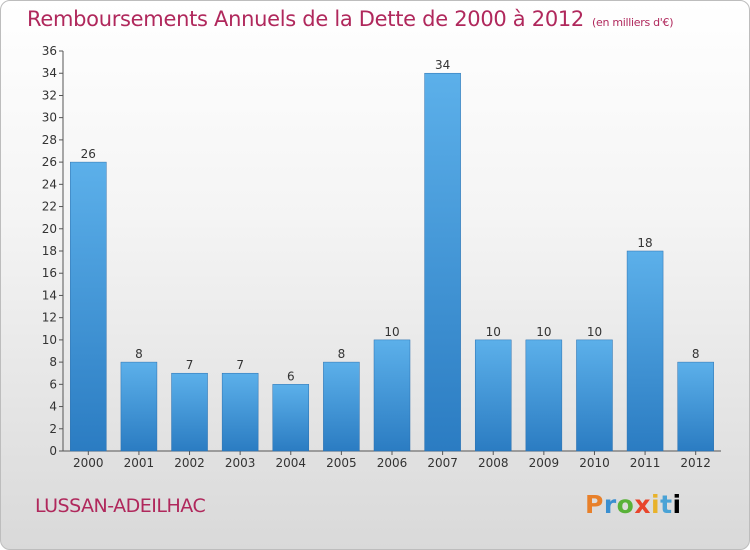 The height and width of the screenshot is (550, 750). I want to click on x-tick-label-2004: 2004, so click(290, 463).